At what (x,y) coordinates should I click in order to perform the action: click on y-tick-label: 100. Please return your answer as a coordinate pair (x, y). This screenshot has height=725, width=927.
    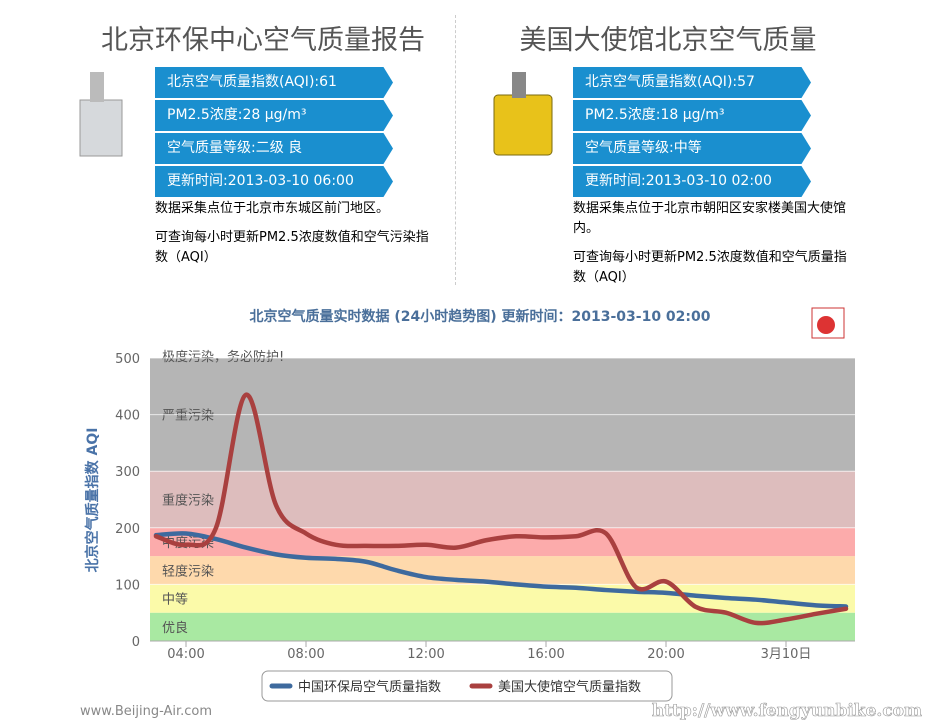
    Looking at the image, I should click on (127, 585).